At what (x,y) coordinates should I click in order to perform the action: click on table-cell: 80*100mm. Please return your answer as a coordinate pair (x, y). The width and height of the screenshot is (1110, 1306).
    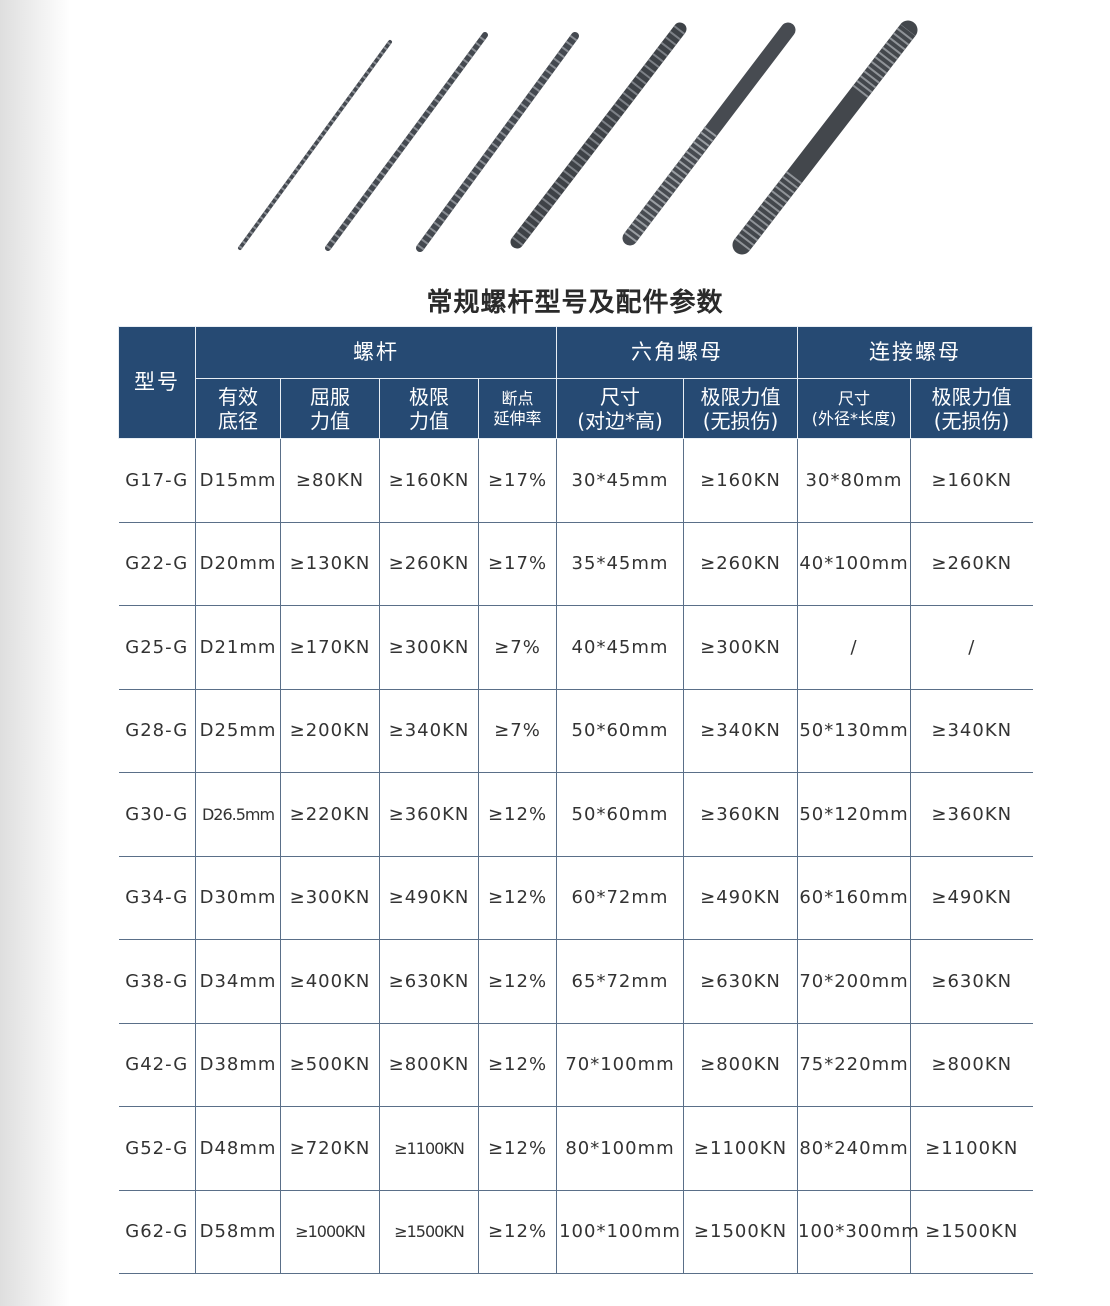
    Looking at the image, I should click on (620, 1148).